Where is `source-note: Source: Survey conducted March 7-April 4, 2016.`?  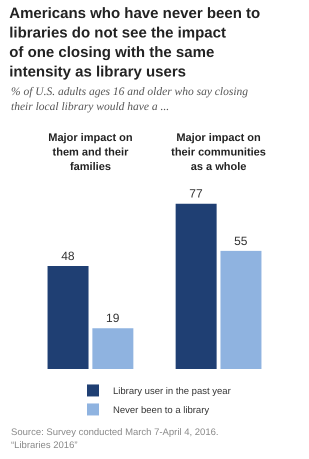
source-note: Source: Survey conducted March 7-April 4, 2016. is located at coordinates (115, 432).